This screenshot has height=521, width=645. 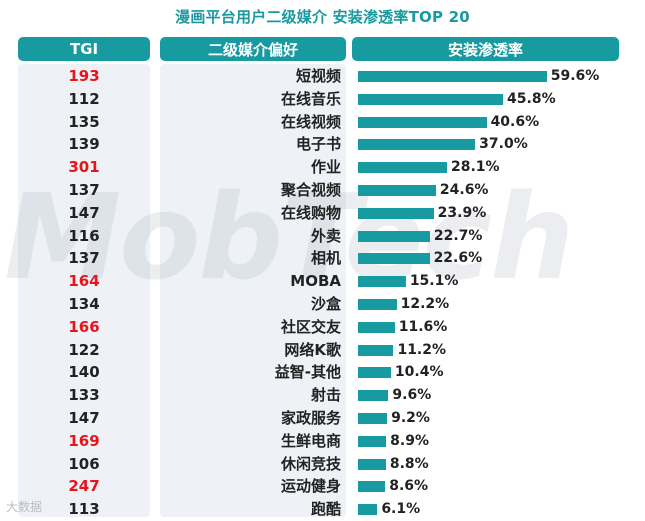 I want to click on category-label: 网络K歌, so click(x=312, y=349).